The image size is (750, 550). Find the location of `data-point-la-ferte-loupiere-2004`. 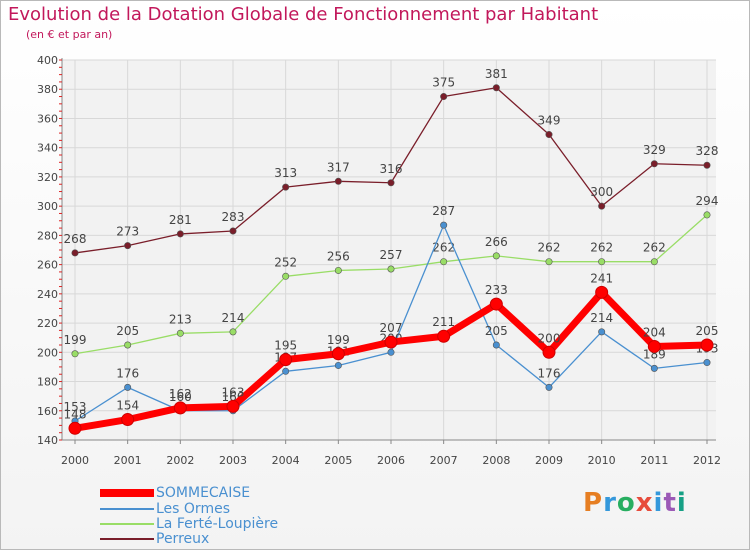

data-point-la-ferte-loupiere-2004 is located at coordinates (286, 276).